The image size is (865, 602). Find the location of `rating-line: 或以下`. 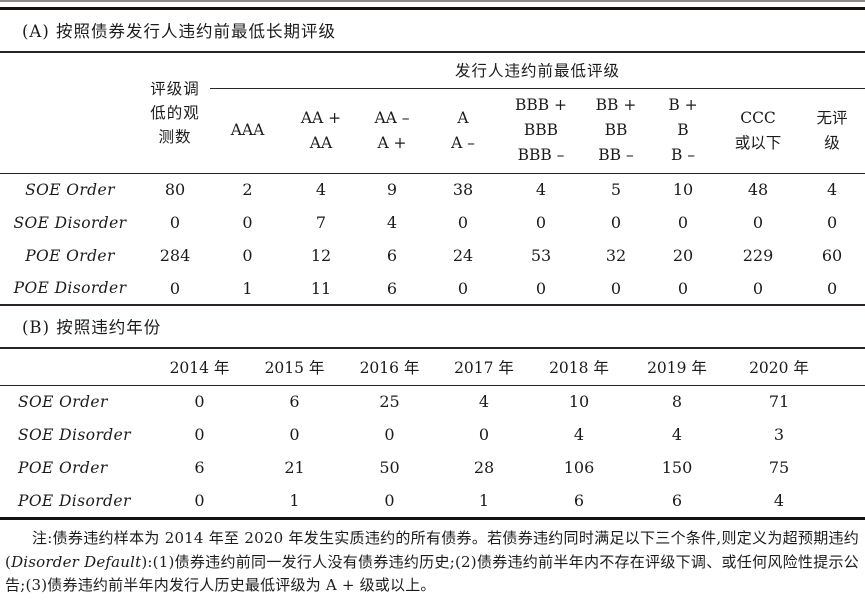

rating-line: 或以下 is located at coordinates (758, 142).